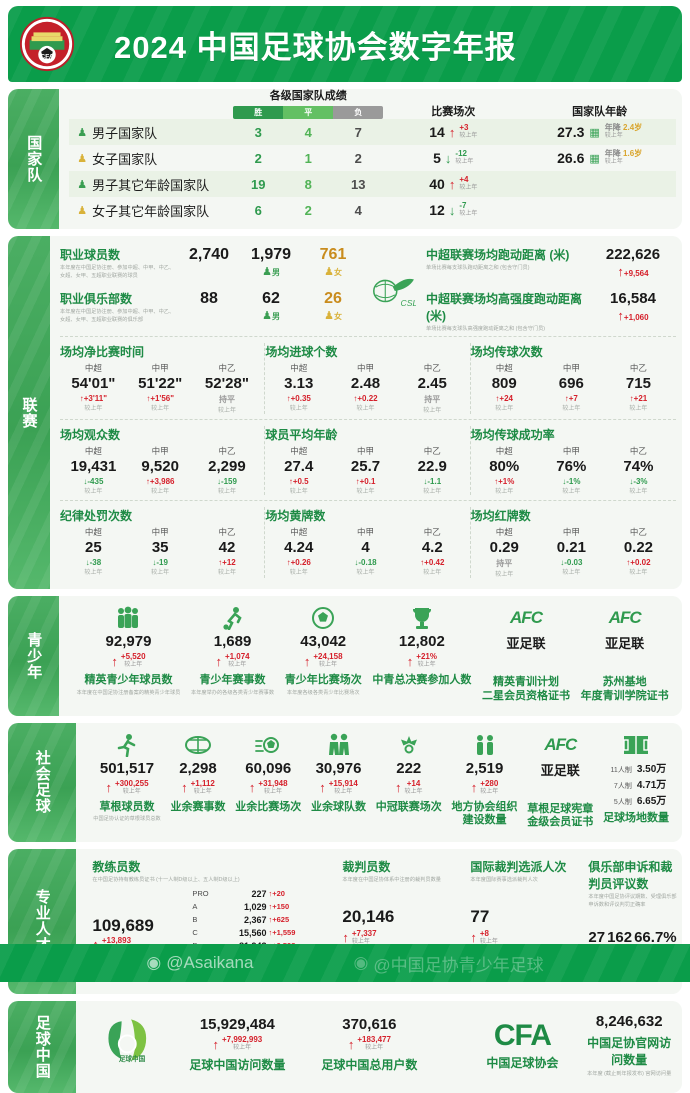 This screenshot has height=1093, width=690. Describe the element at coordinates (360, 941) in the screenshot. I see `referees-sub: 较上年` at that location.